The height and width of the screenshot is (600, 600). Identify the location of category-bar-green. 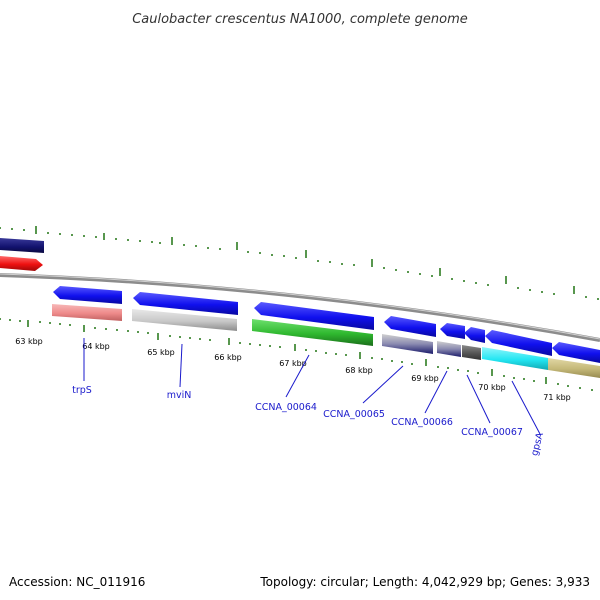
(312, 332).